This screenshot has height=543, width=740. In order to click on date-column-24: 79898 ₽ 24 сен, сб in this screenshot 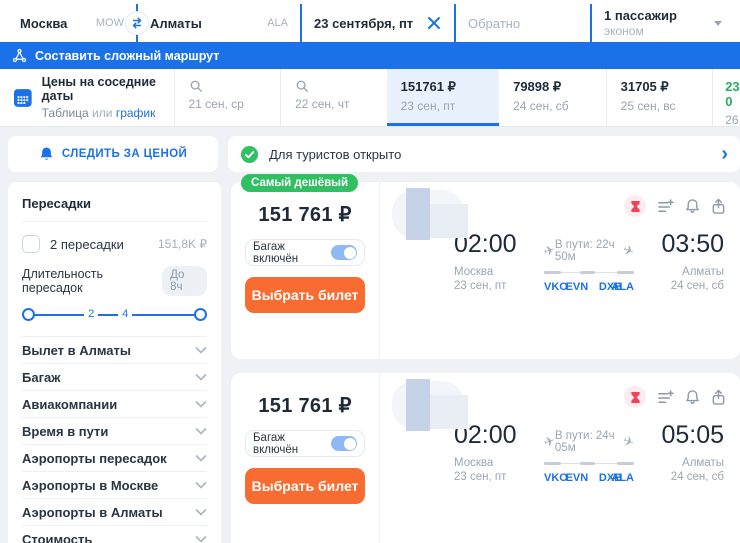, I will do `click(541, 96)`.